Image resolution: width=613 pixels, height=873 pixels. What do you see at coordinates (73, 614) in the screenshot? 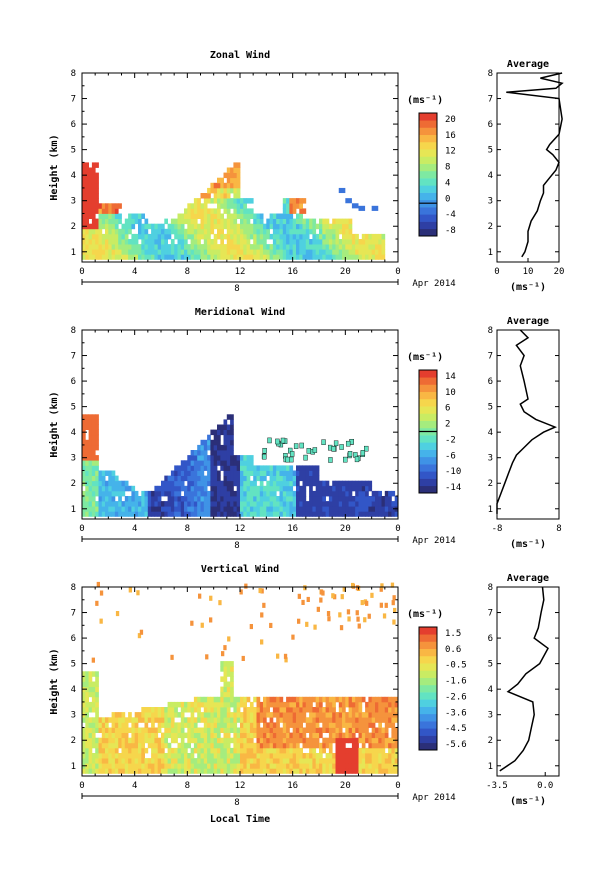
I see `y-tick-label: 7` at bounding box center [73, 614].